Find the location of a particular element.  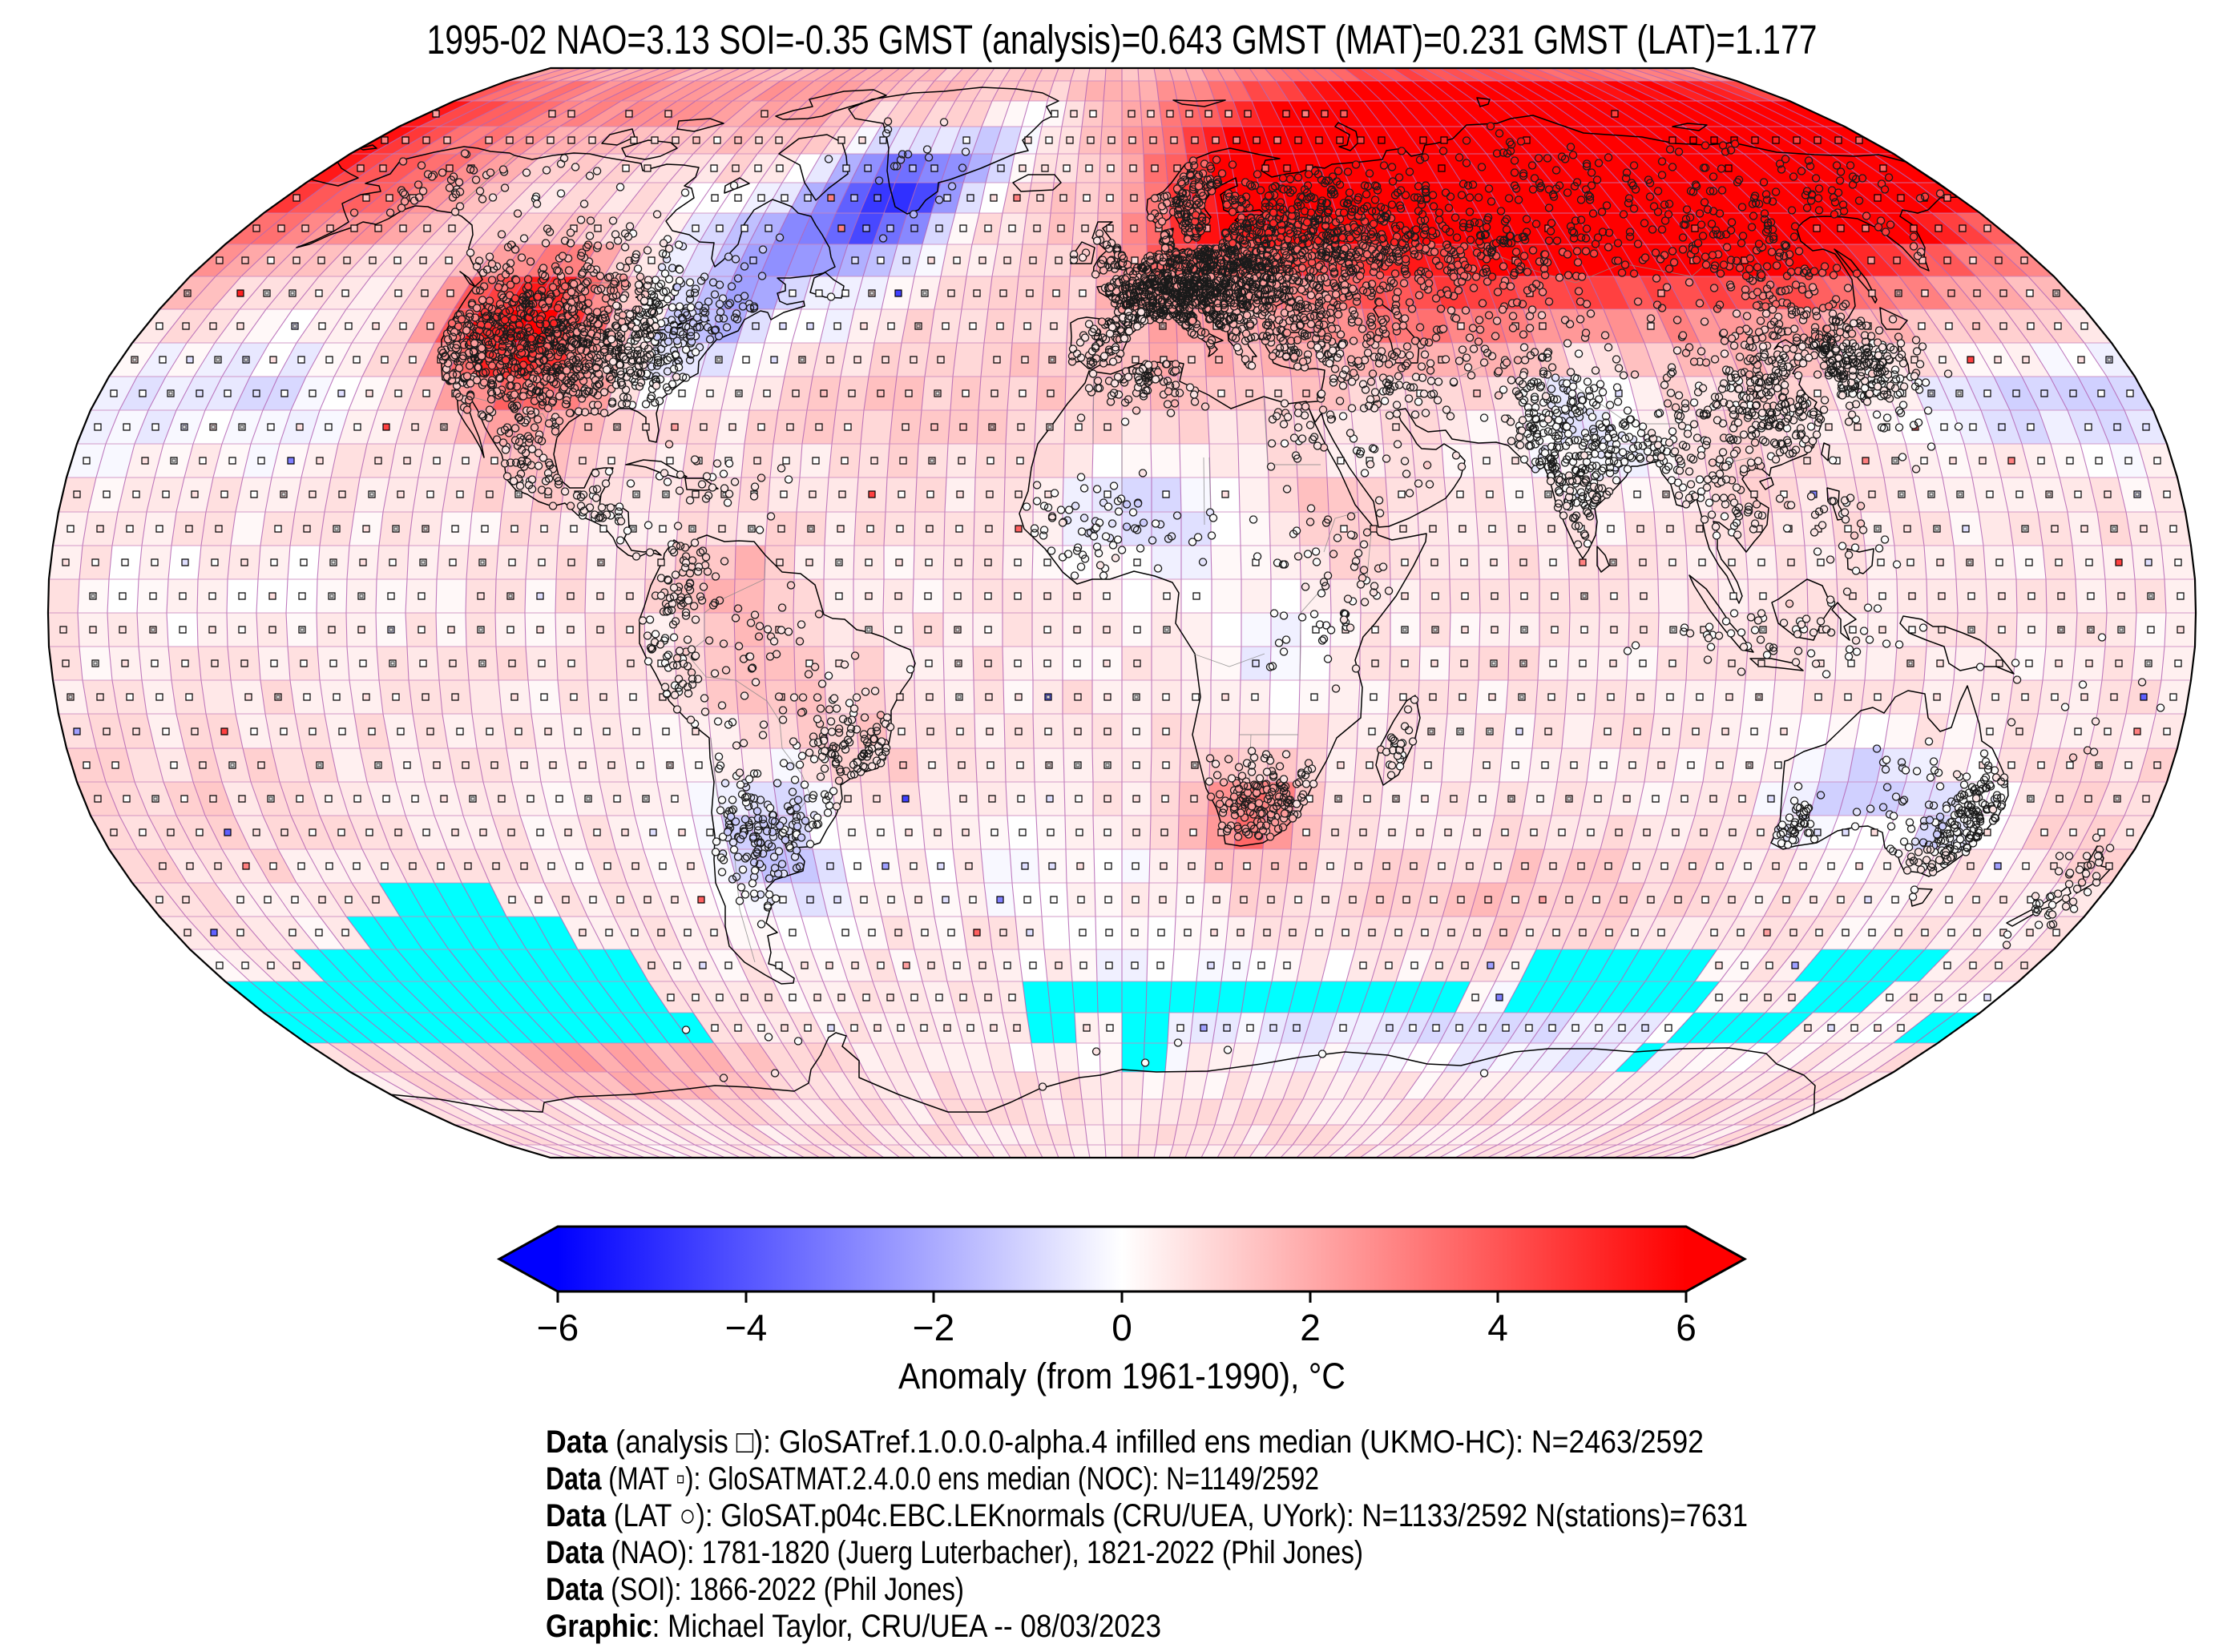

svg-text: 4 is located at coordinates (1498, 1327).